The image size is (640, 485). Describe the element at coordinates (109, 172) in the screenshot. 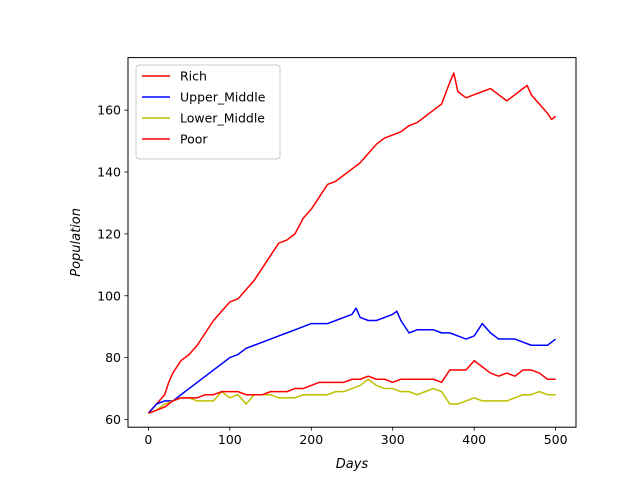

I see `y-tick-label: 140` at that location.